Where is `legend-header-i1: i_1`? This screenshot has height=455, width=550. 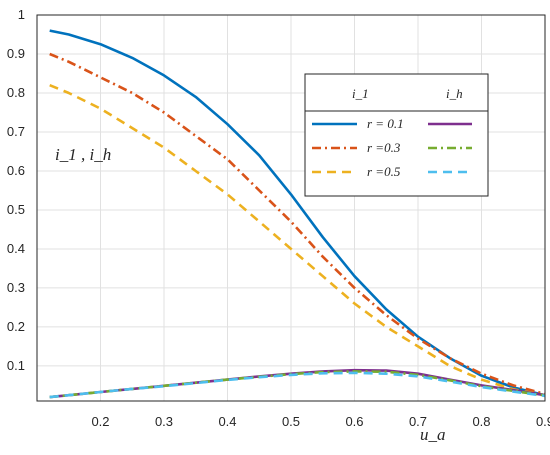
legend-header-i1: i_1 is located at coordinates (360, 93).